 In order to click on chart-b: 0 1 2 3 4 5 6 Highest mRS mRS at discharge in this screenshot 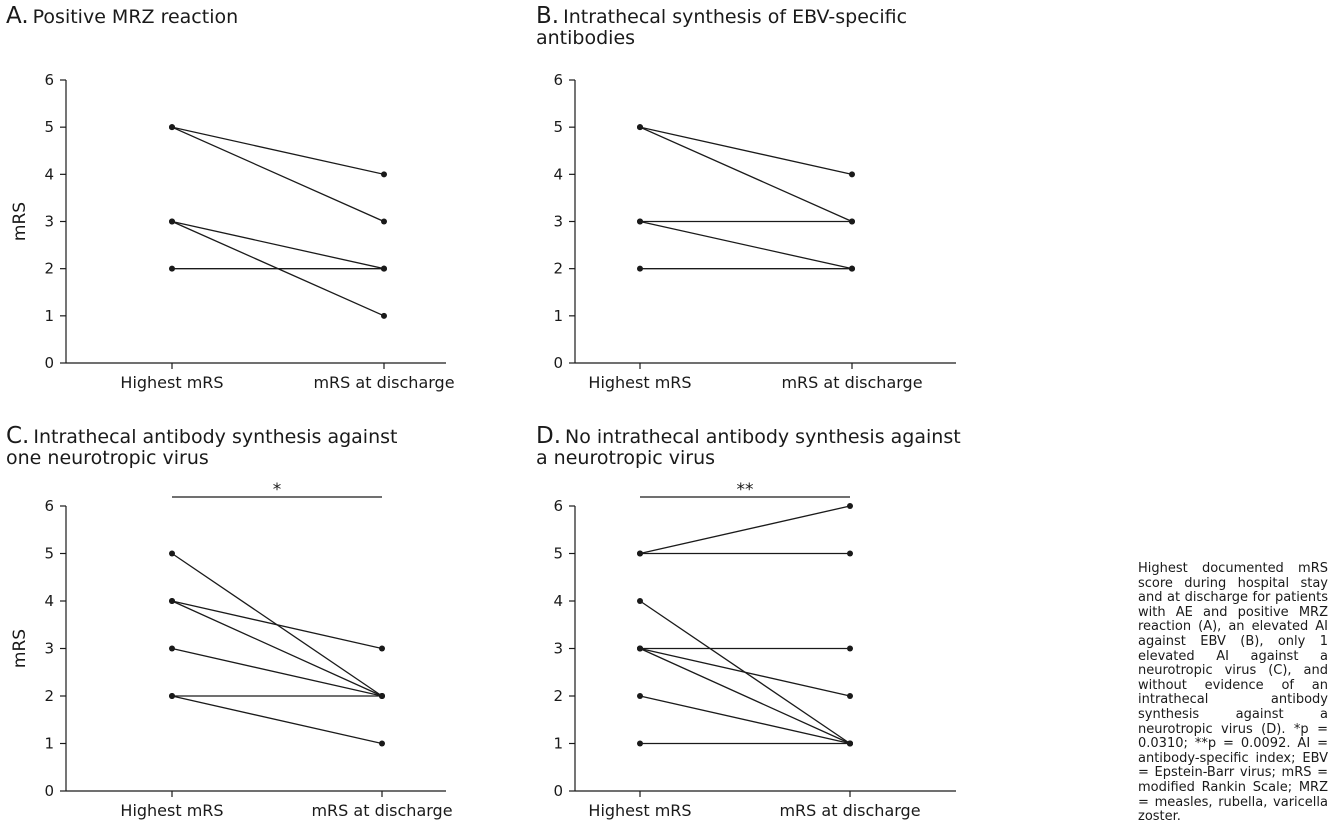, I will do `click(754, 231)`.